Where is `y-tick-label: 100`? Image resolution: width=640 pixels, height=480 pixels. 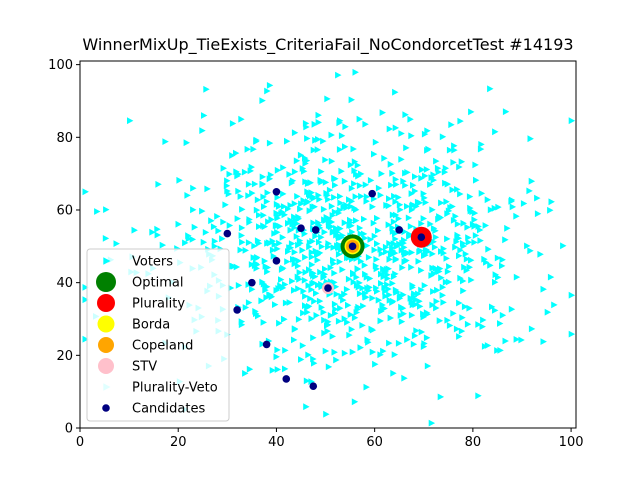 y-tick-label: 100 is located at coordinates (60, 65).